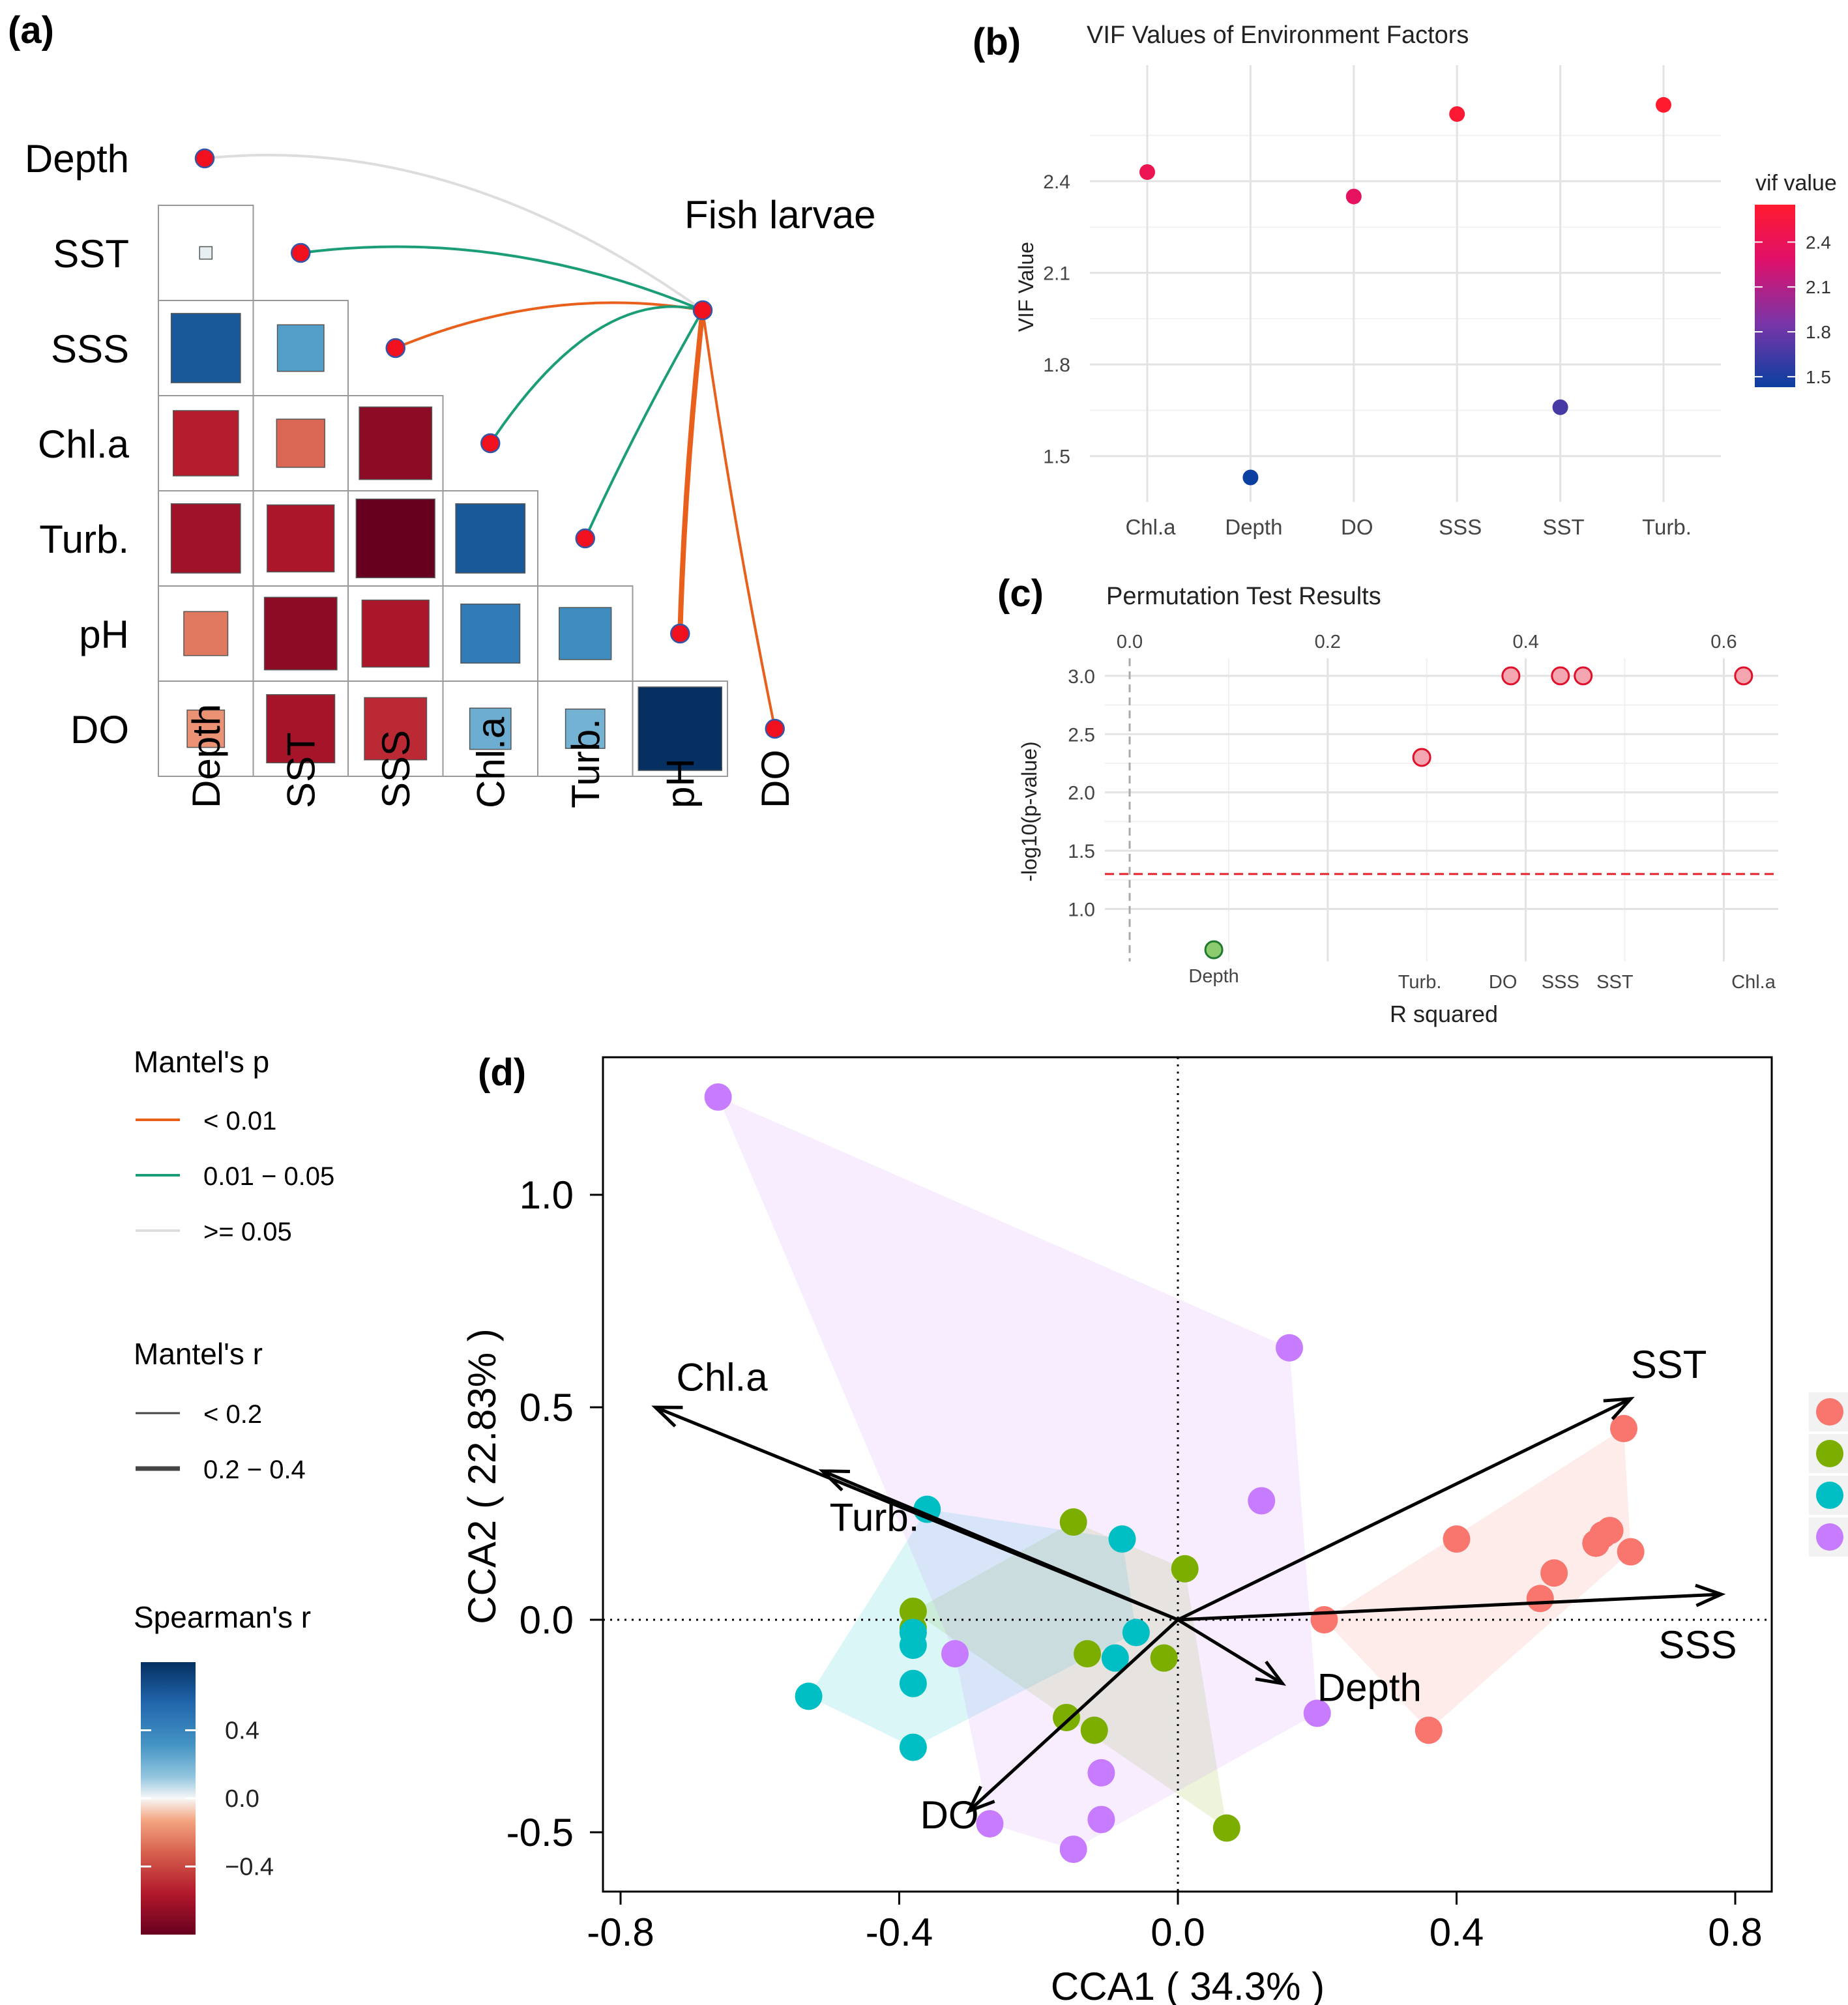 The image size is (1848, 2005). What do you see at coordinates (1583, 676) in the screenshot?
I see `permutation-point-sst` at bounding box center [1583, 676].